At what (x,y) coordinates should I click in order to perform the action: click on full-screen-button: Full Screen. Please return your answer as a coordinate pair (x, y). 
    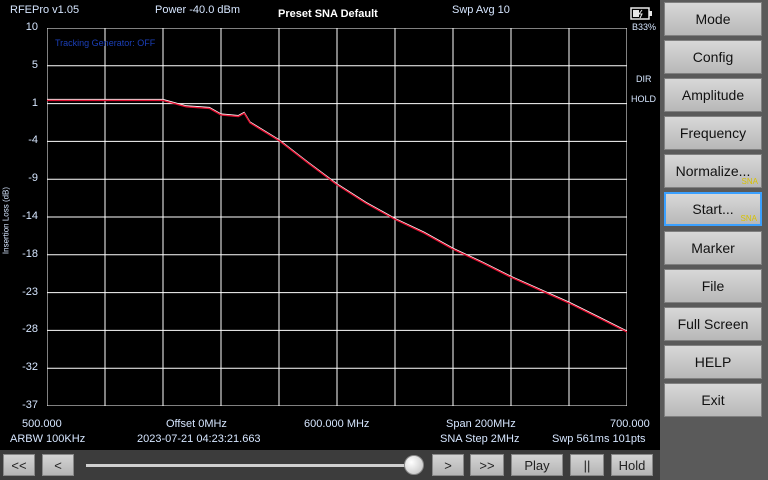
    Looking at the image, I should click on (713, 324).